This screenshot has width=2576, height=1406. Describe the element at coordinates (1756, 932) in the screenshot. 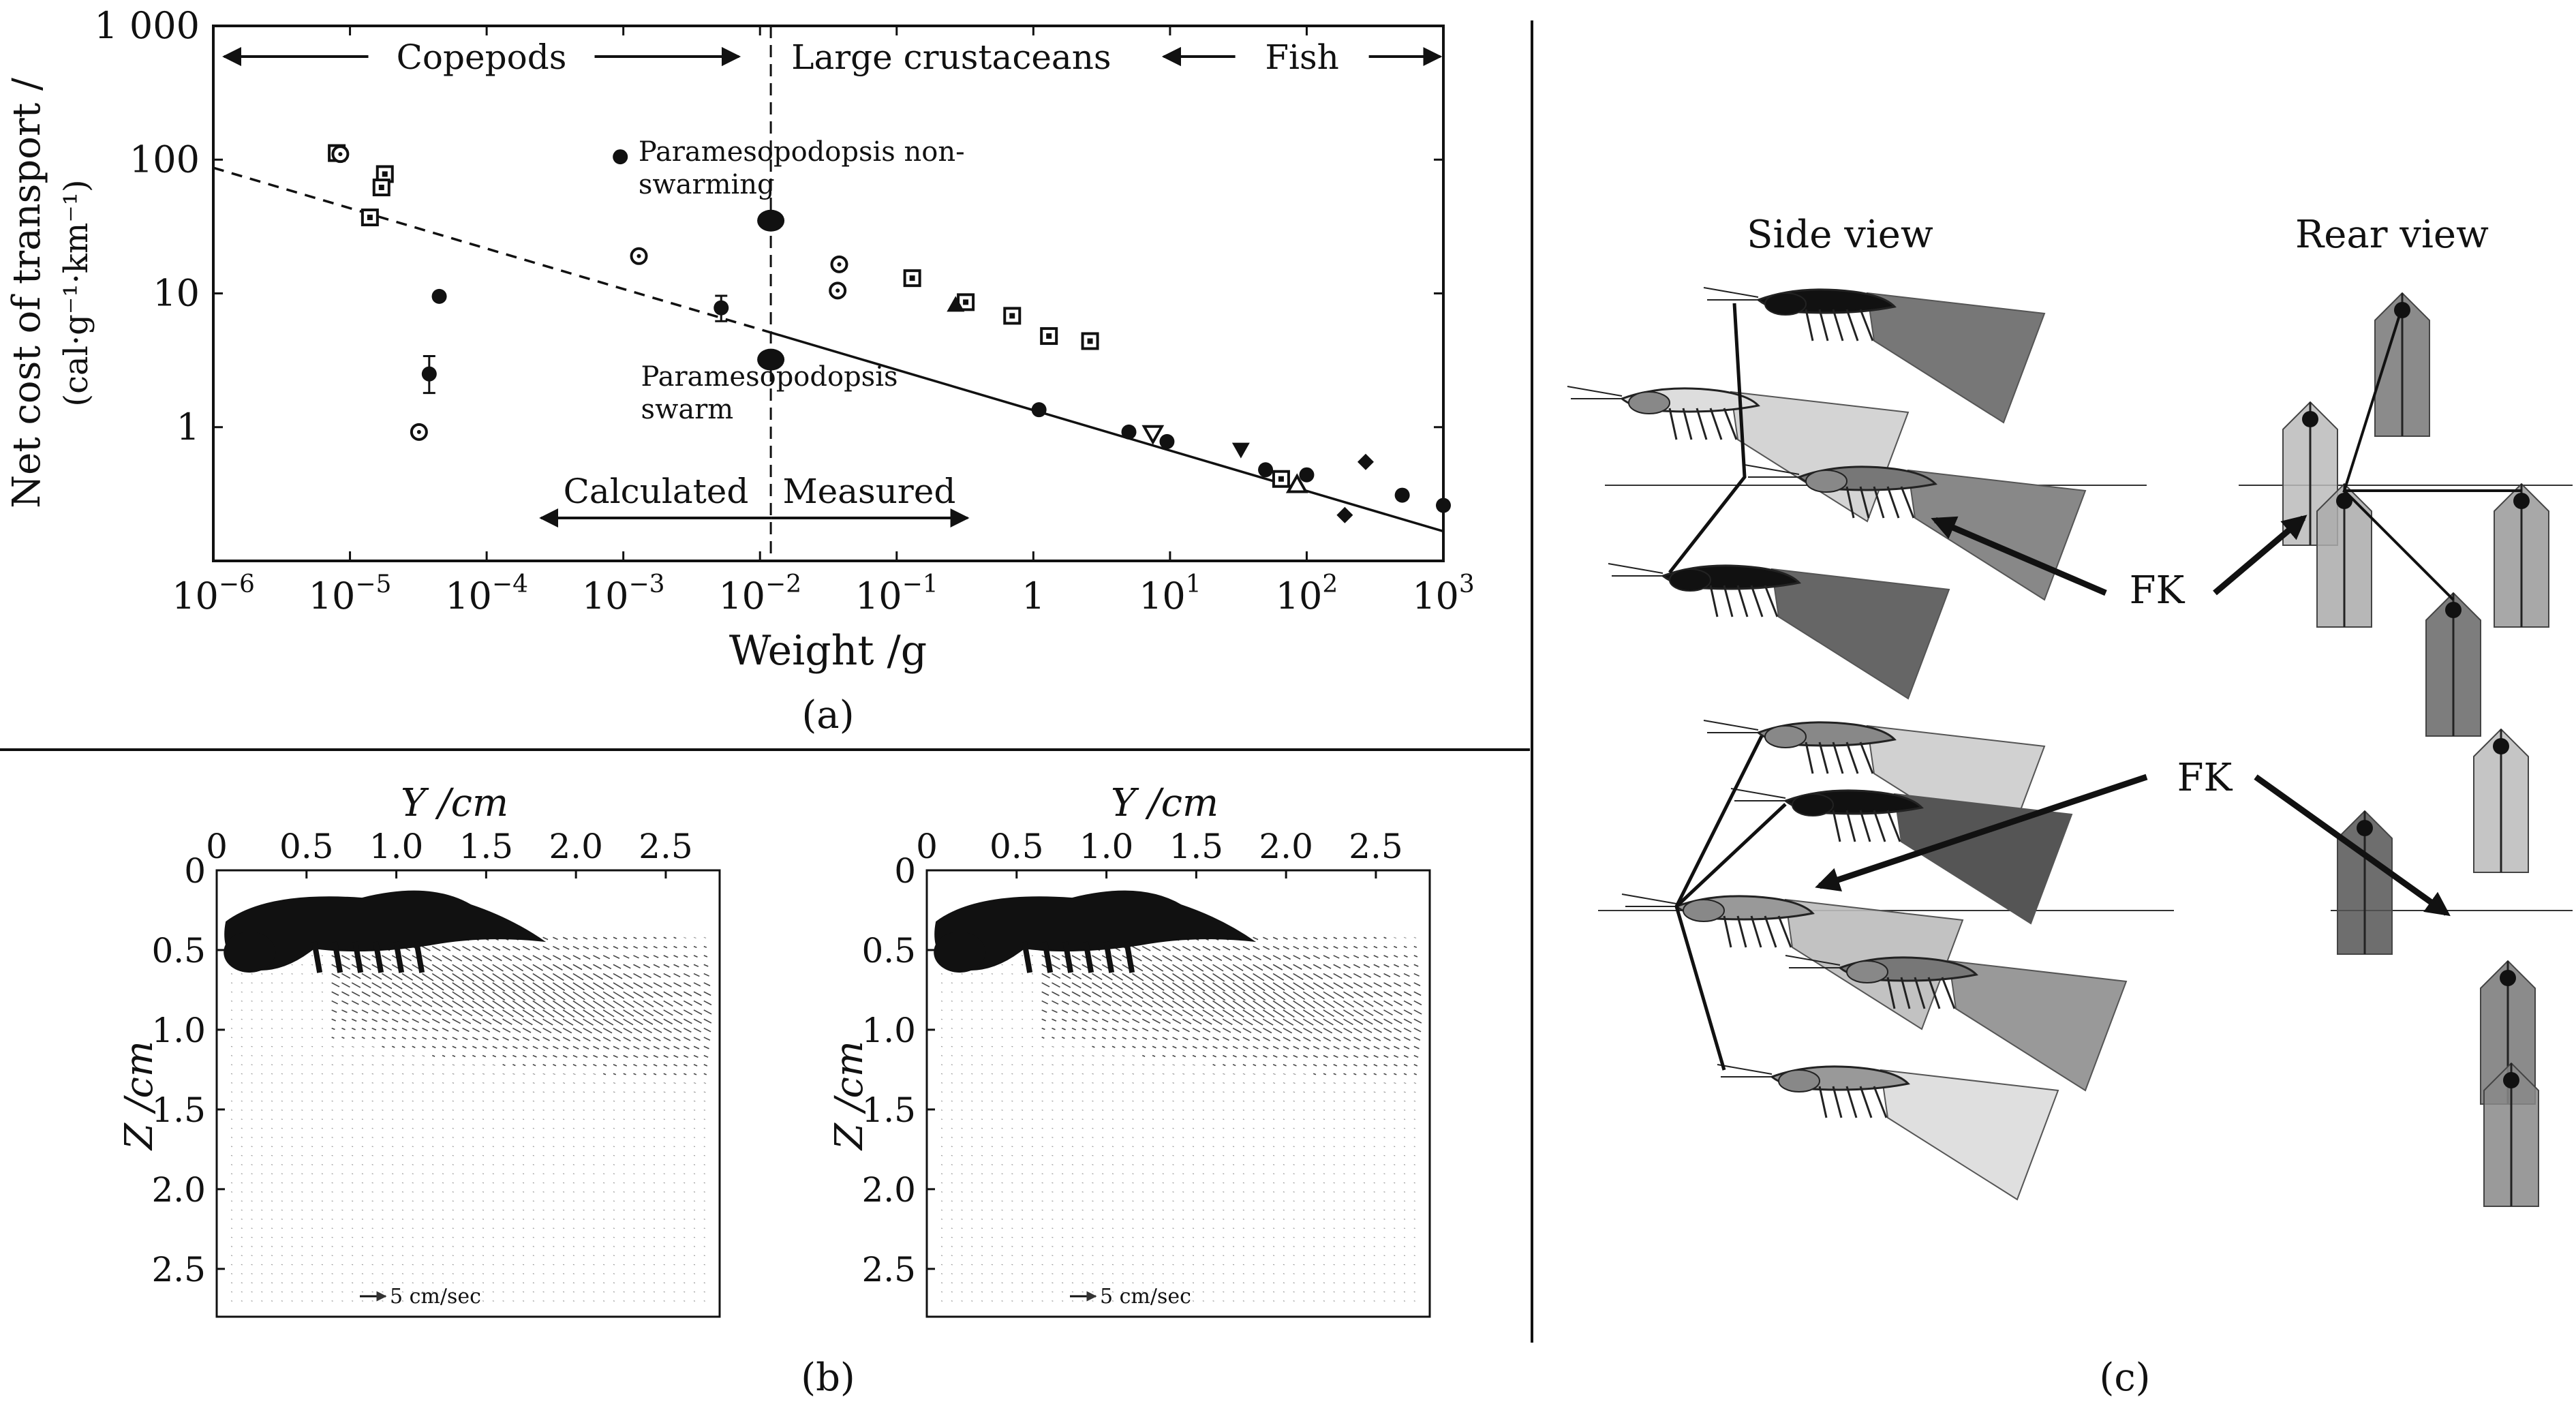

I see `shrimp-leg` at that location.